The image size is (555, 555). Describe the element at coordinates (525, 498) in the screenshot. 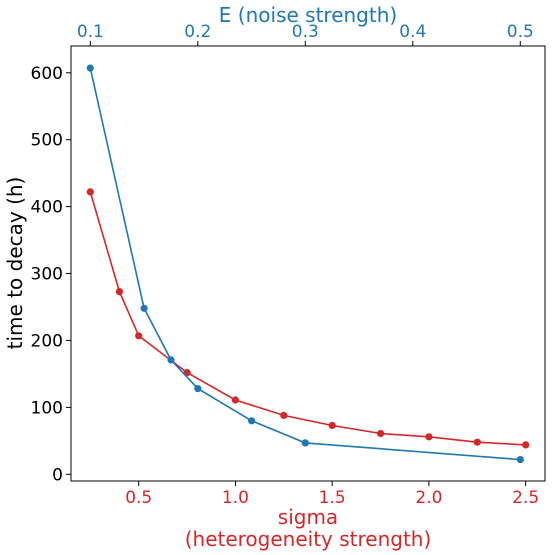

I see `x-bottom-tick-label: 2.5` at that location.